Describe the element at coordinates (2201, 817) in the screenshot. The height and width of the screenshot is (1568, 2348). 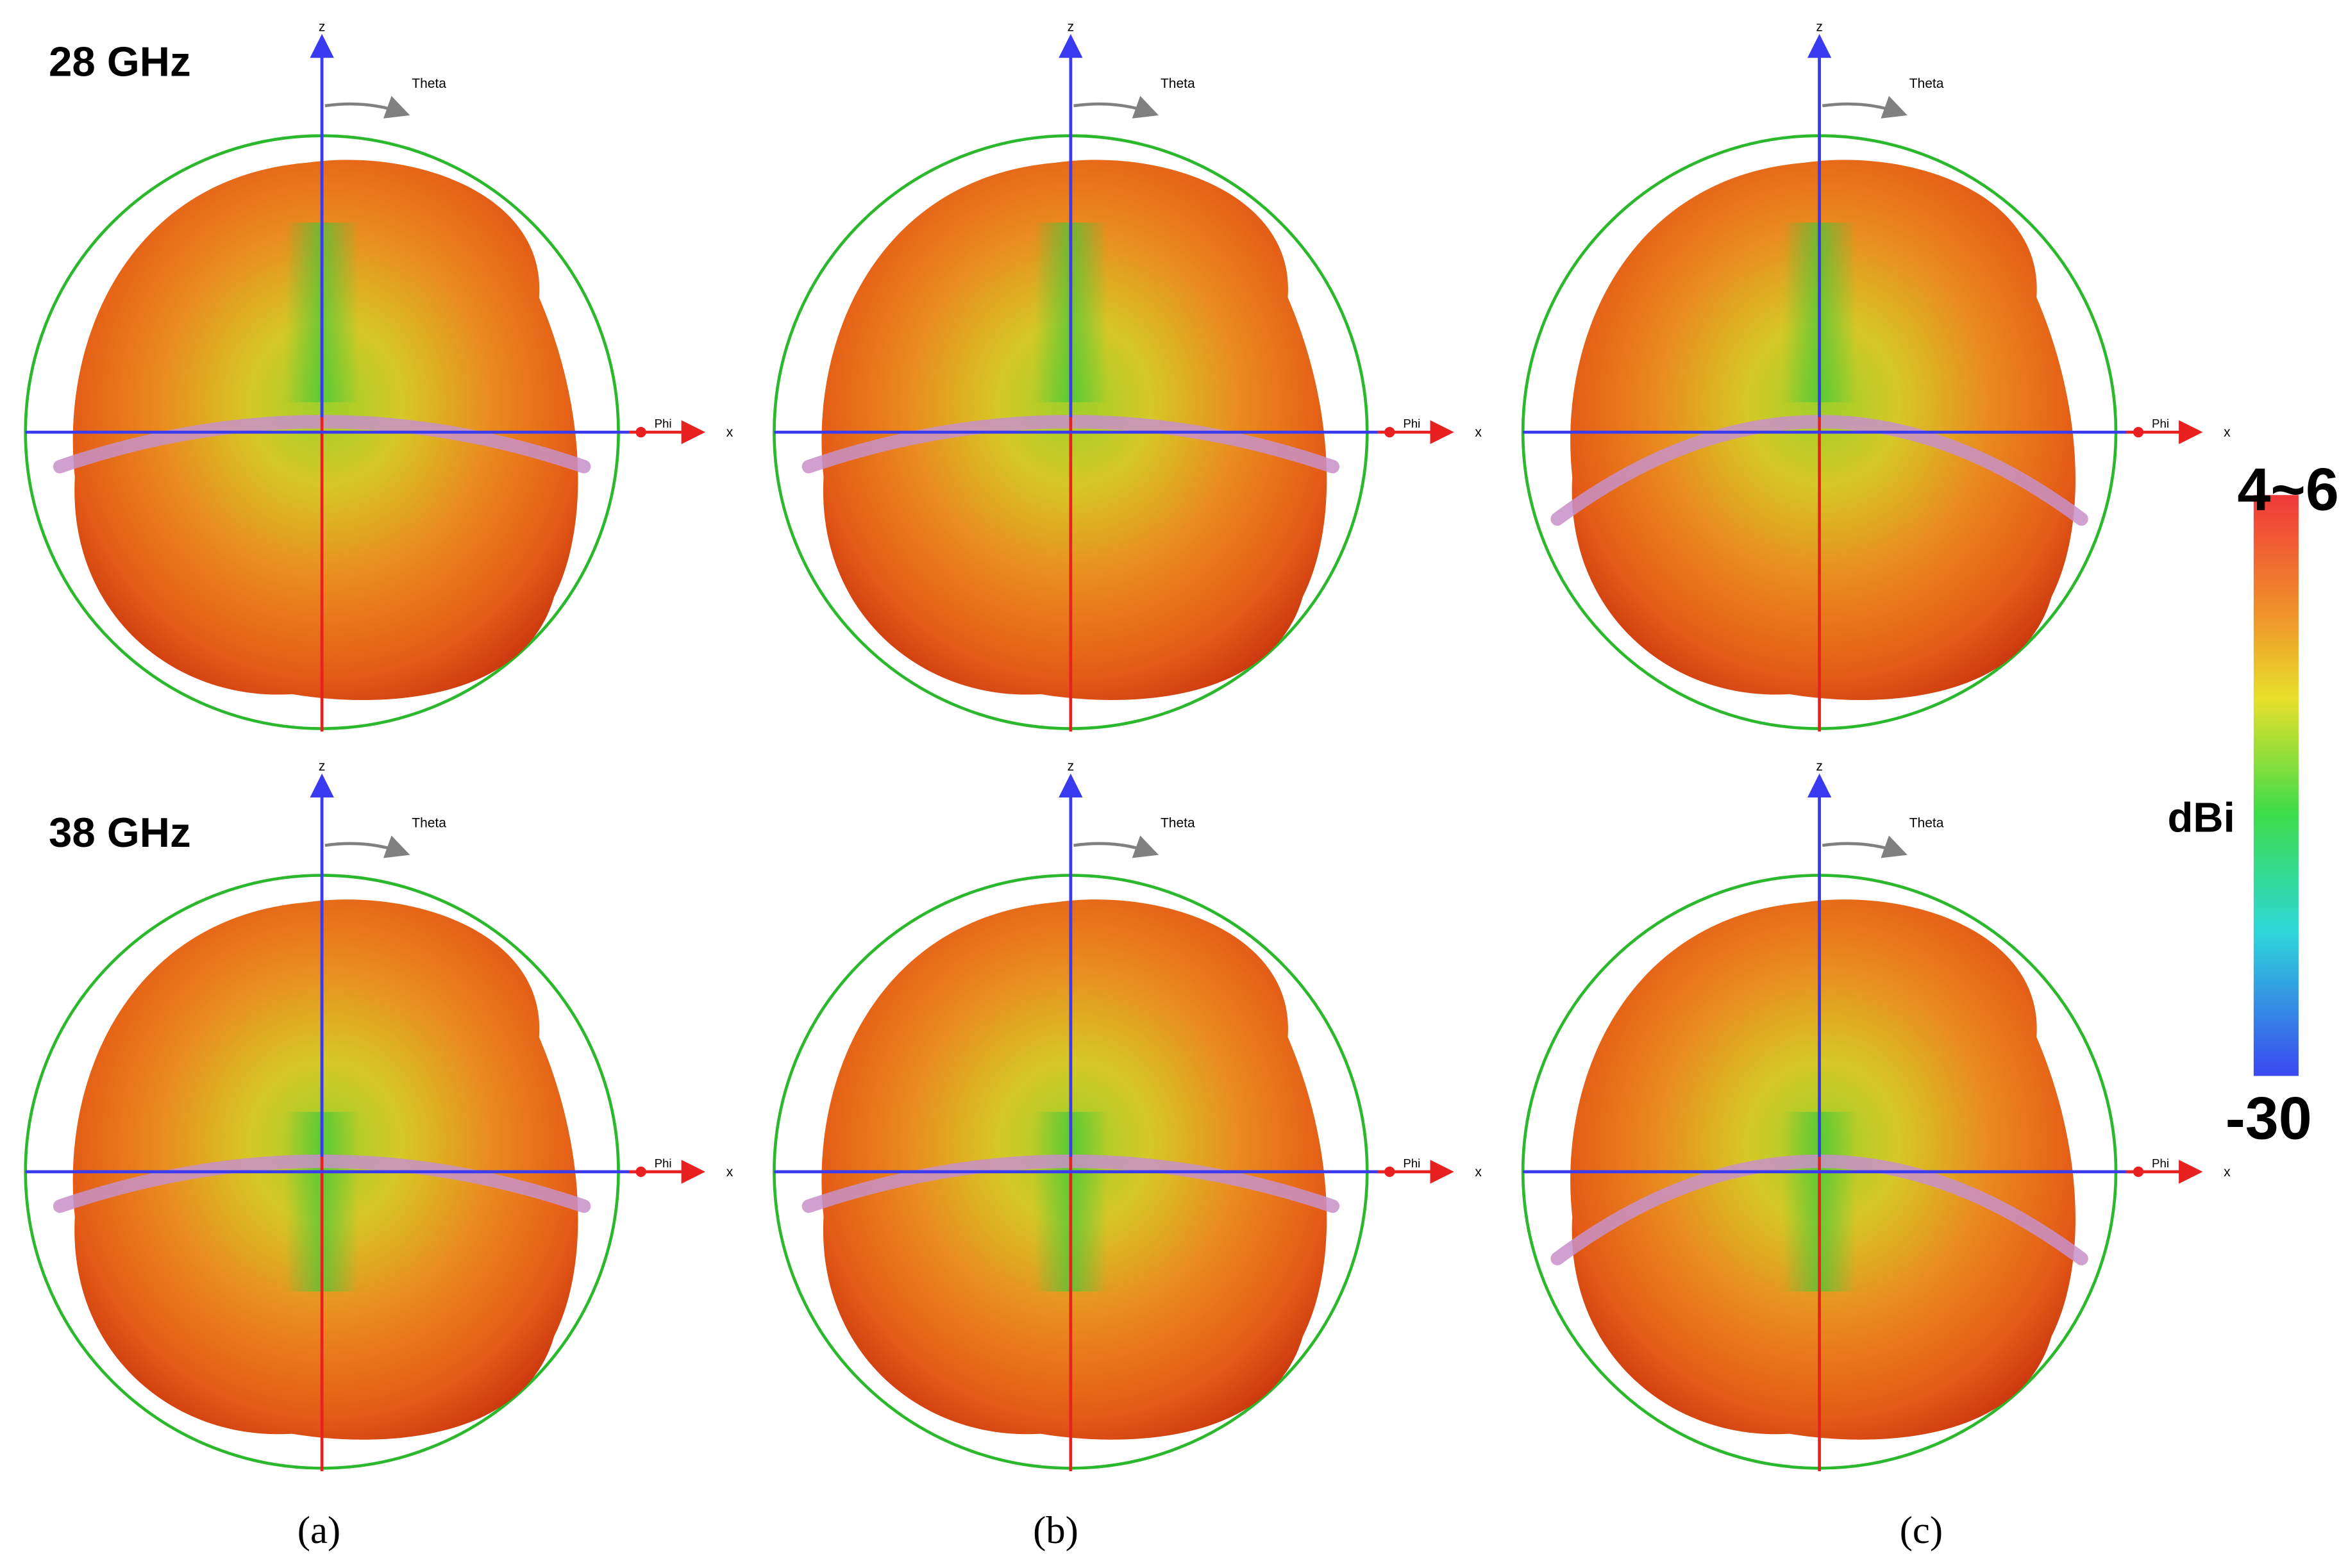
I see `colorbar-unit: dBi` at that location.